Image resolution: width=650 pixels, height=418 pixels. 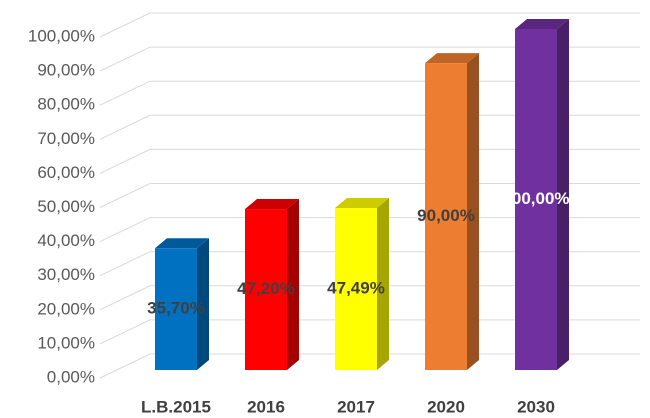 What do you see at coordinates (66, 70) in the screenshot?
I see `y-tick-label: 90,00%` at bounding box center [66, 70].